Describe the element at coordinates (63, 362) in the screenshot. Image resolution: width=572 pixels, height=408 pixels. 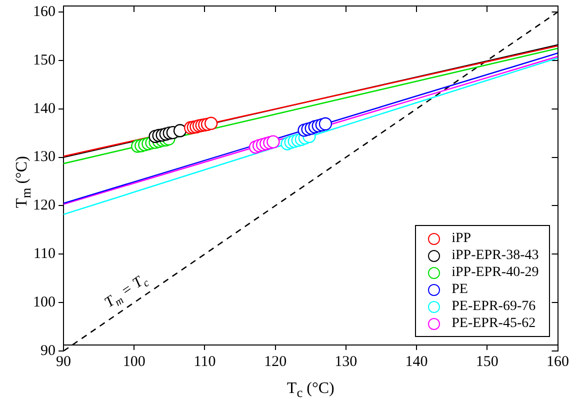
I see `x-tick-label: 90` at that location.